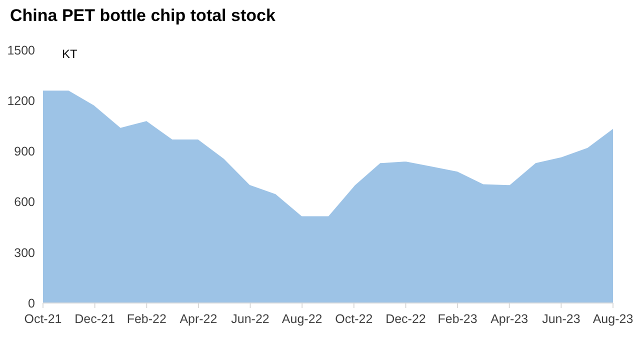 This screenshot has height=341, width=643. I want to click on x-tick-label: Feb-22, so click(146, 319).